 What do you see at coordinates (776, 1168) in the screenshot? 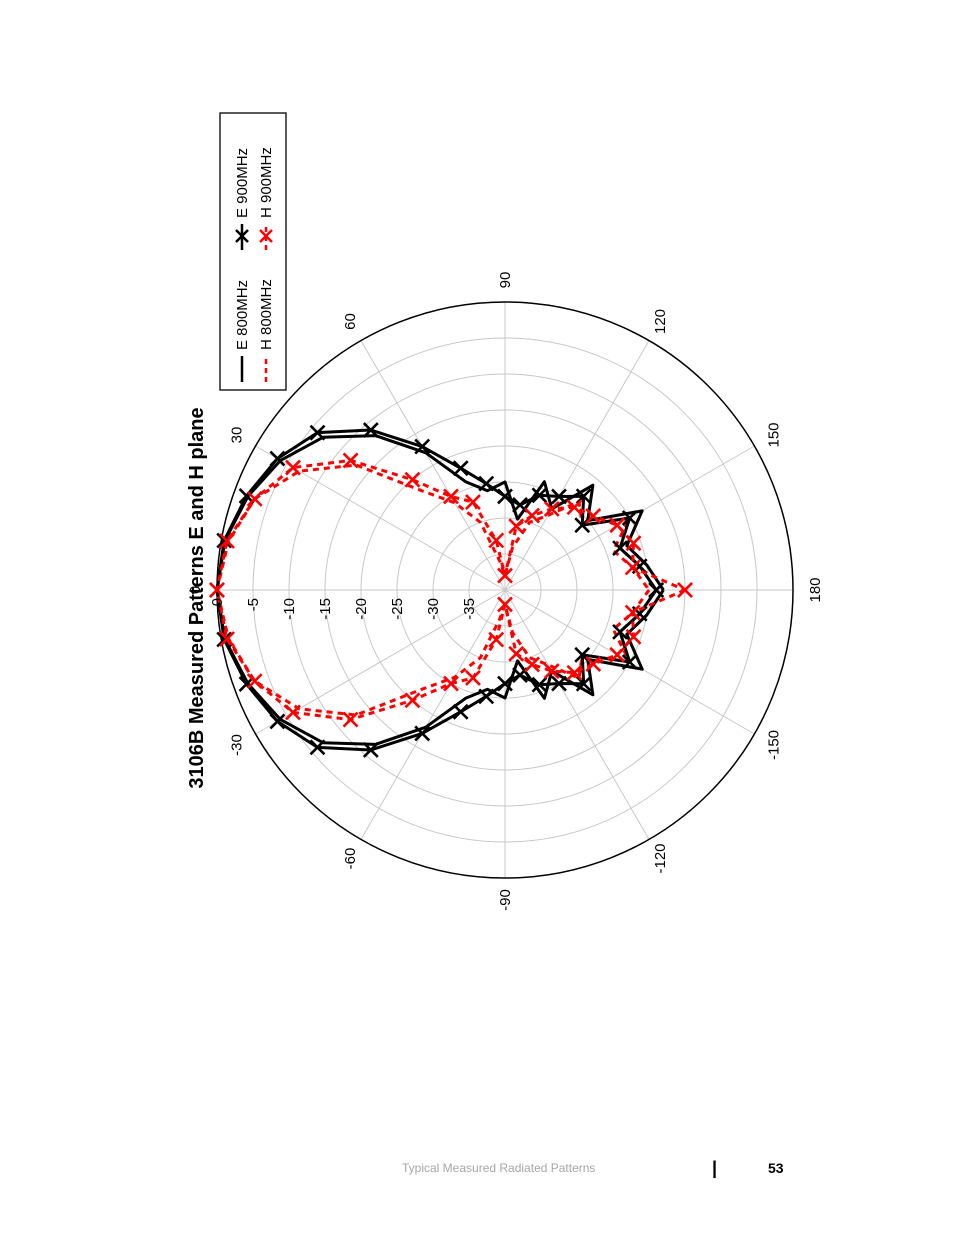
I see `page-number: 53` at bounding box center [776, 1168].